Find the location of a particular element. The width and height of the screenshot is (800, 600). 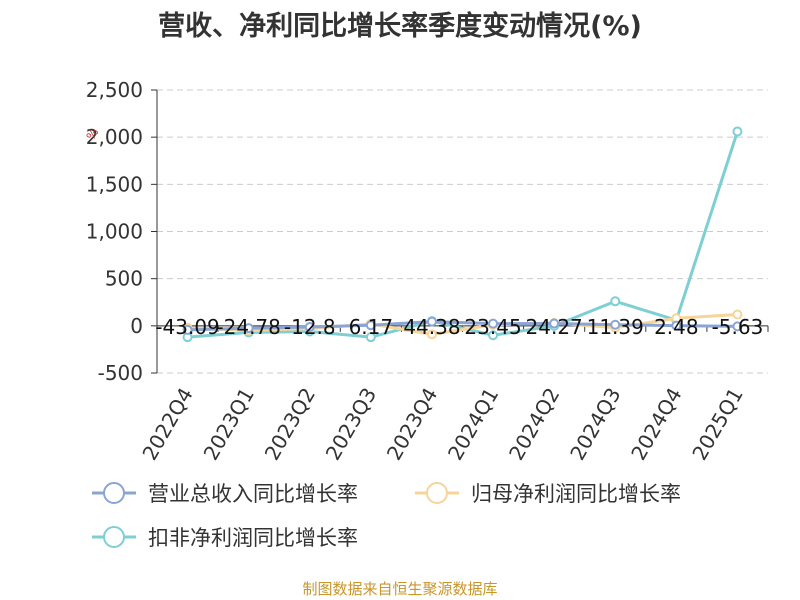

data-label: -5.63 is located at coordinates (738, 327).